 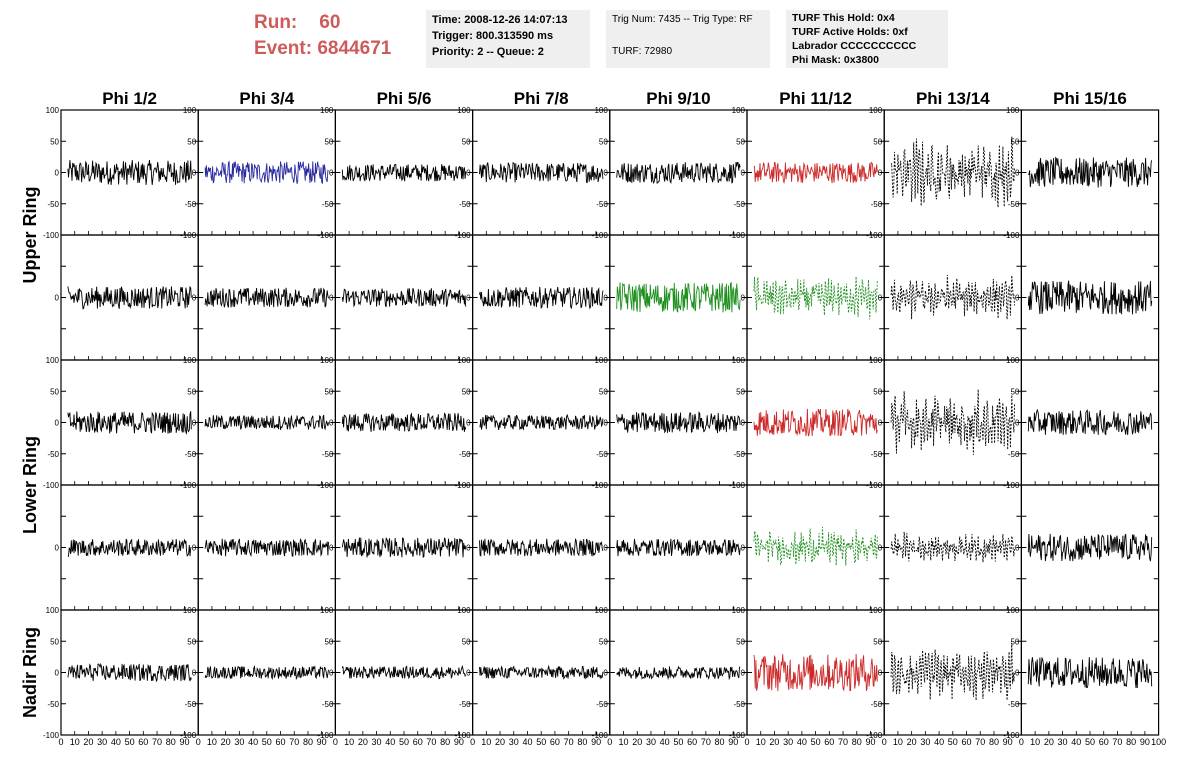 I want to click on run-row: Run: 60, so click(x=322, y=23).